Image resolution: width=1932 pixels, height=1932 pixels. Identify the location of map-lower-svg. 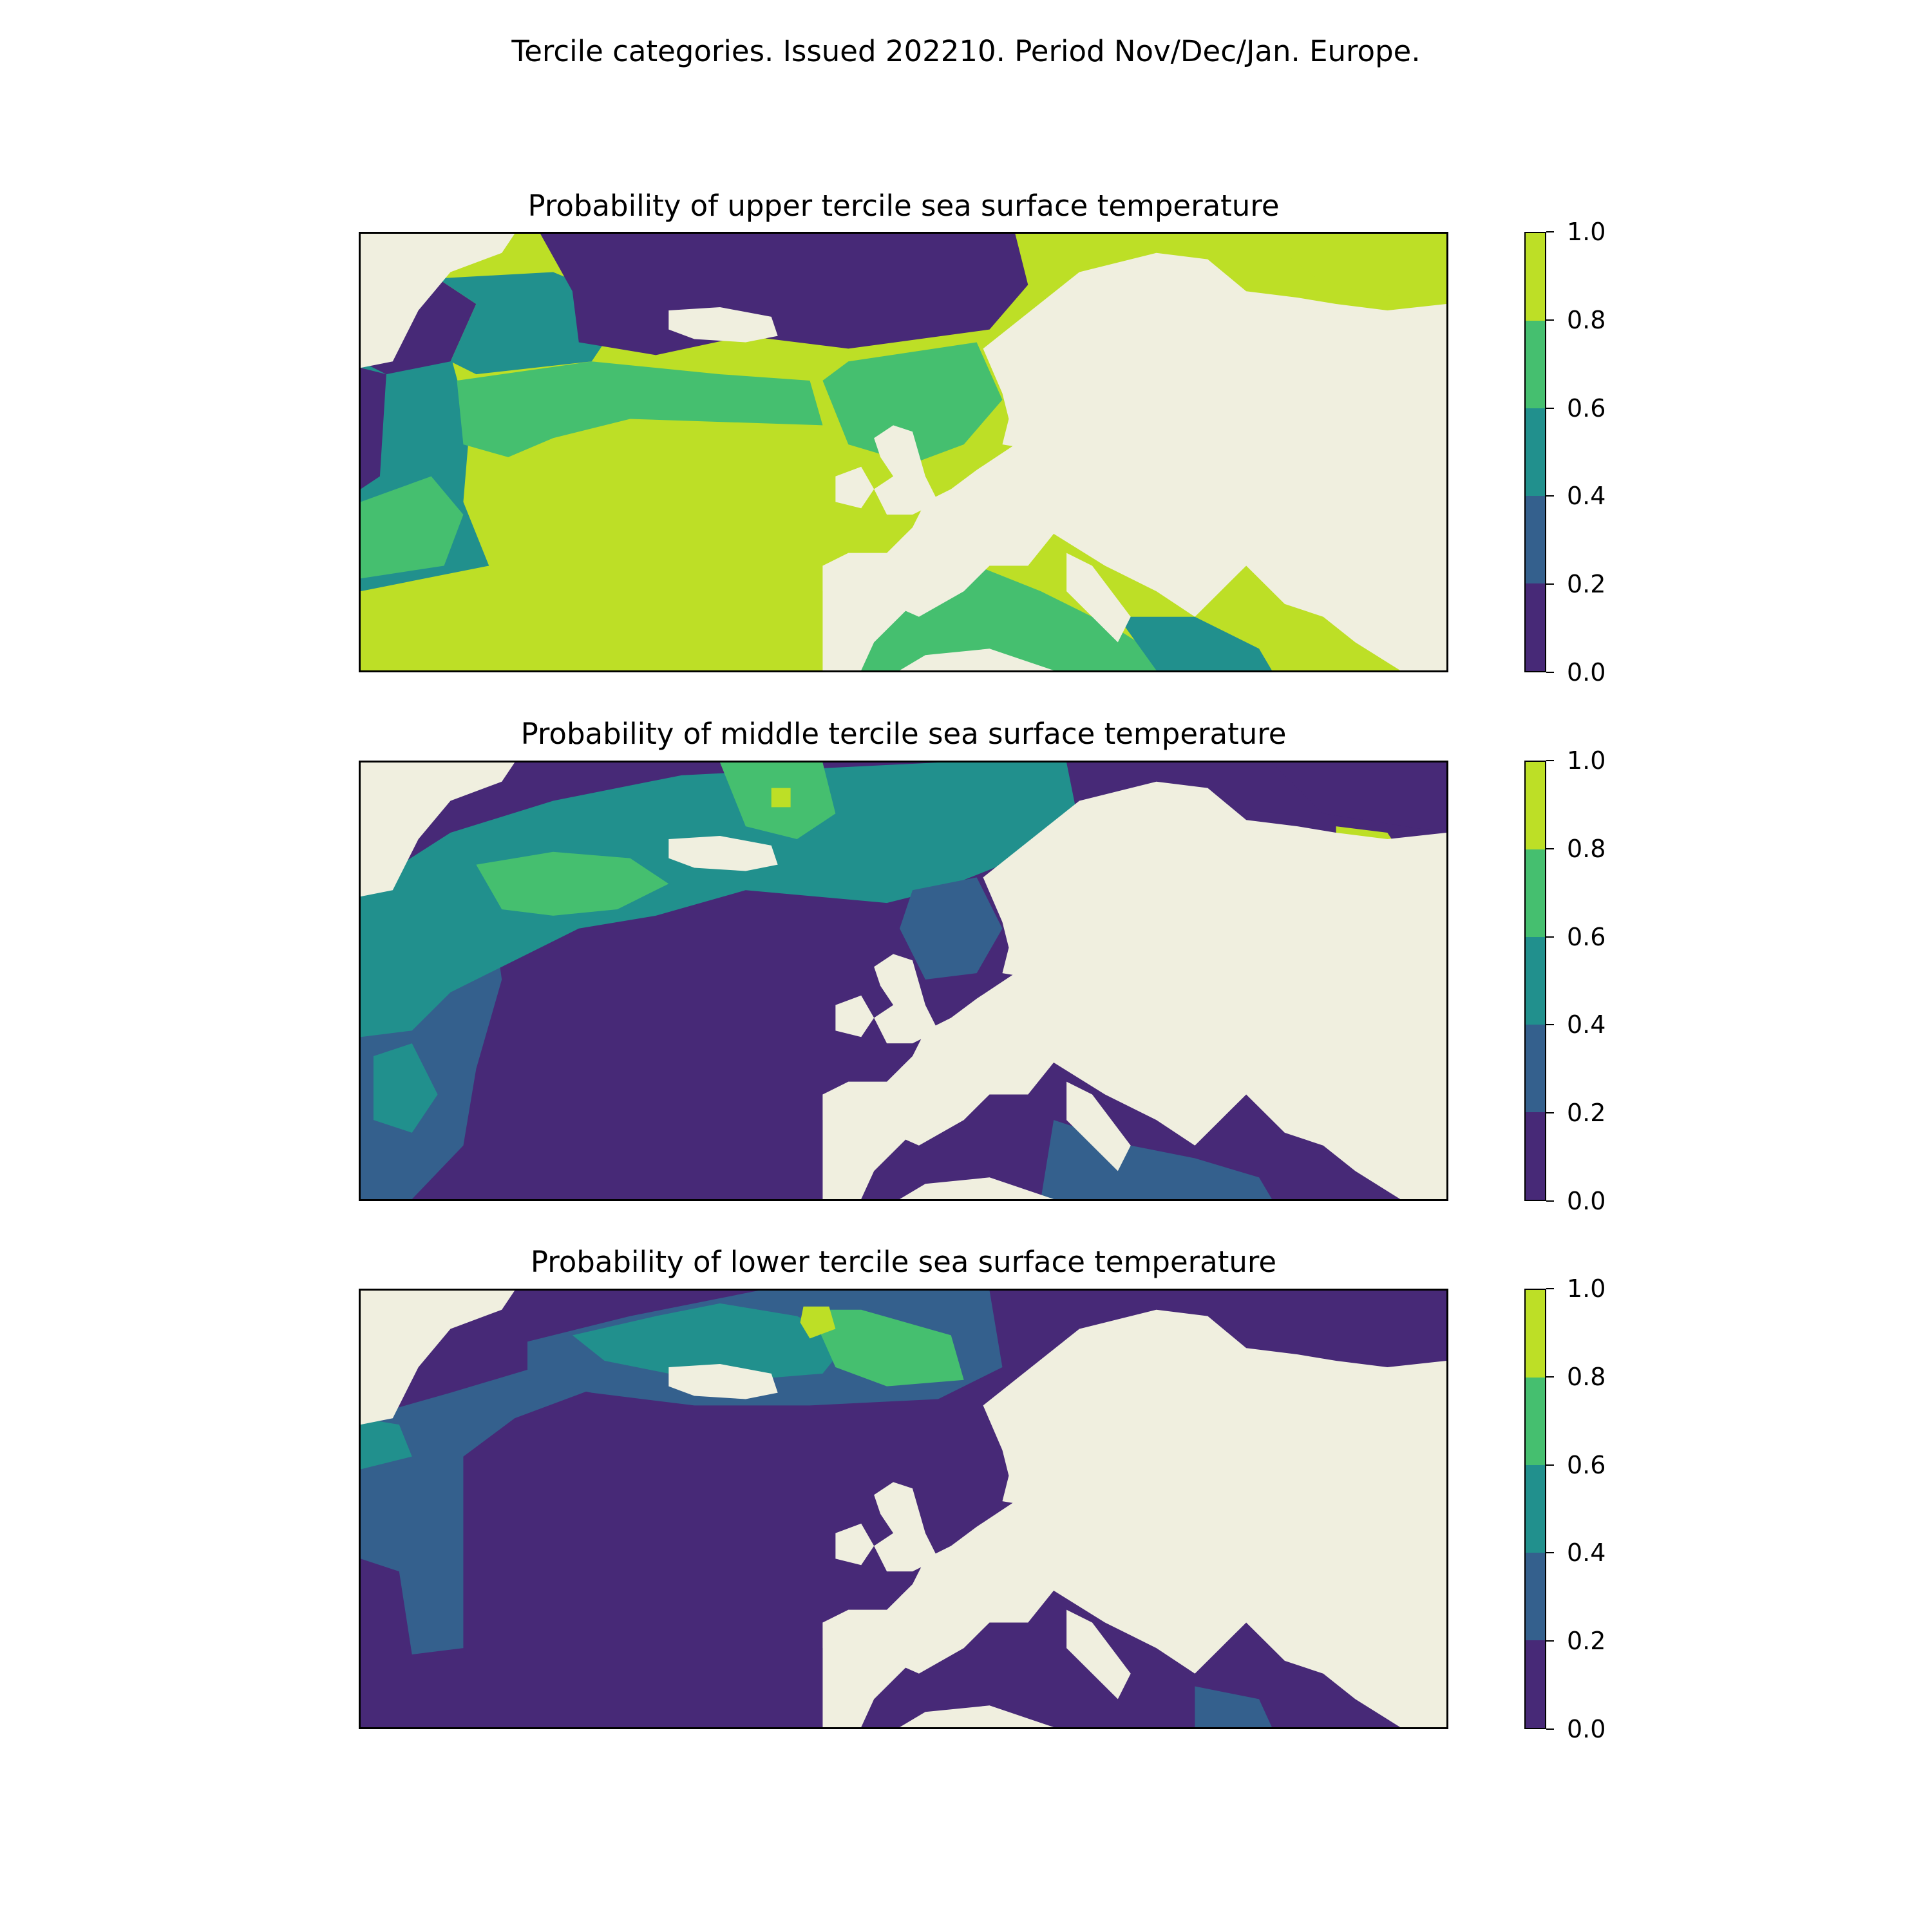
(904, 1509).